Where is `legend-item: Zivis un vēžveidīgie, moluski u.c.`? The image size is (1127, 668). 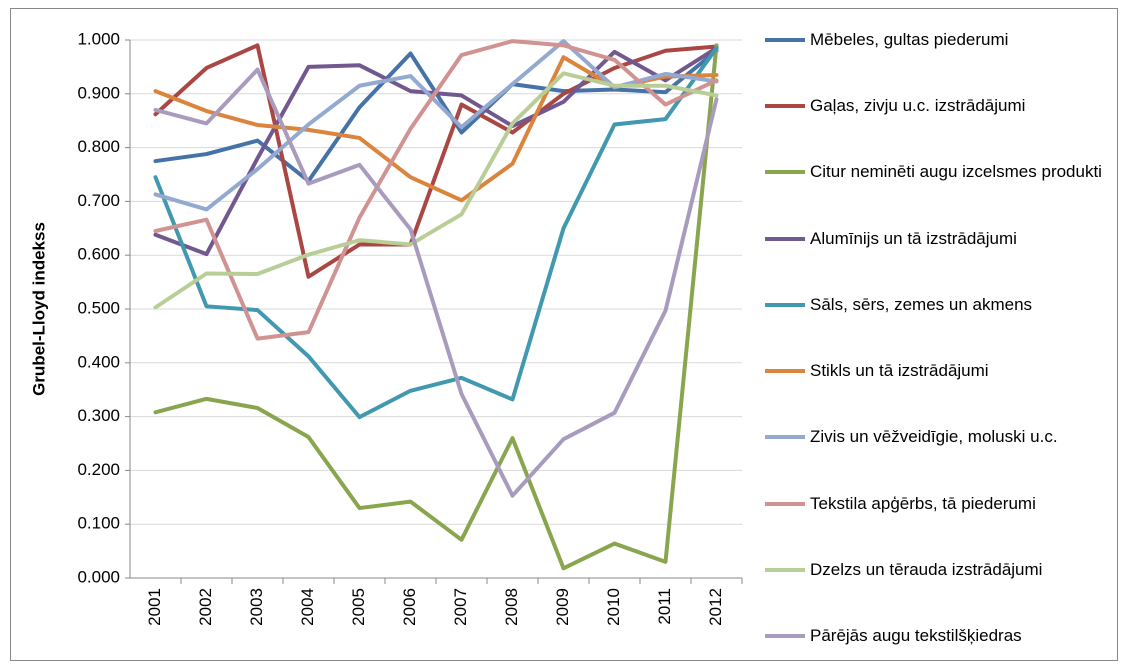 legend-item: Zivis un vēžveidīgie, moluski u.c. is located at coordinates (940, 437).